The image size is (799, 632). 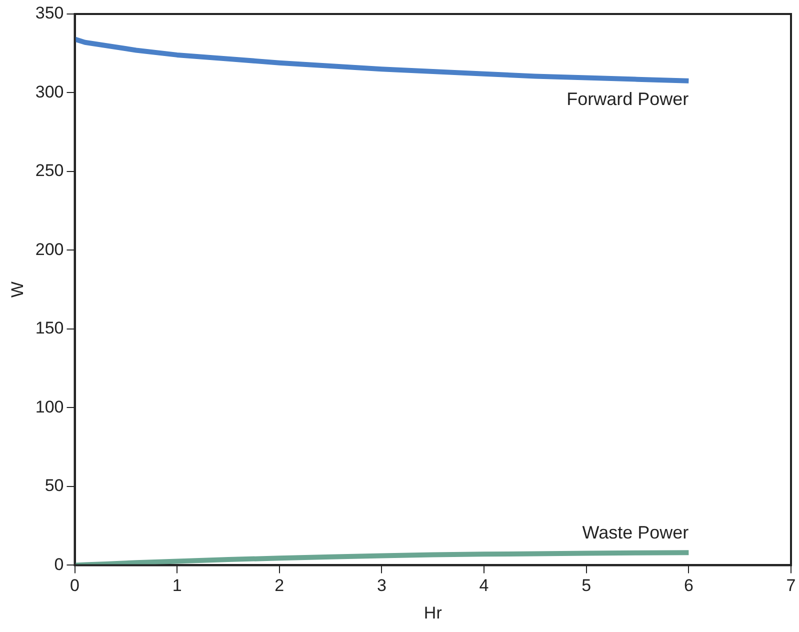 What do you see at coordinates (587, 586) in the screenshot?
I see `x-tick-label: 5` at bounding box center [587, 586].